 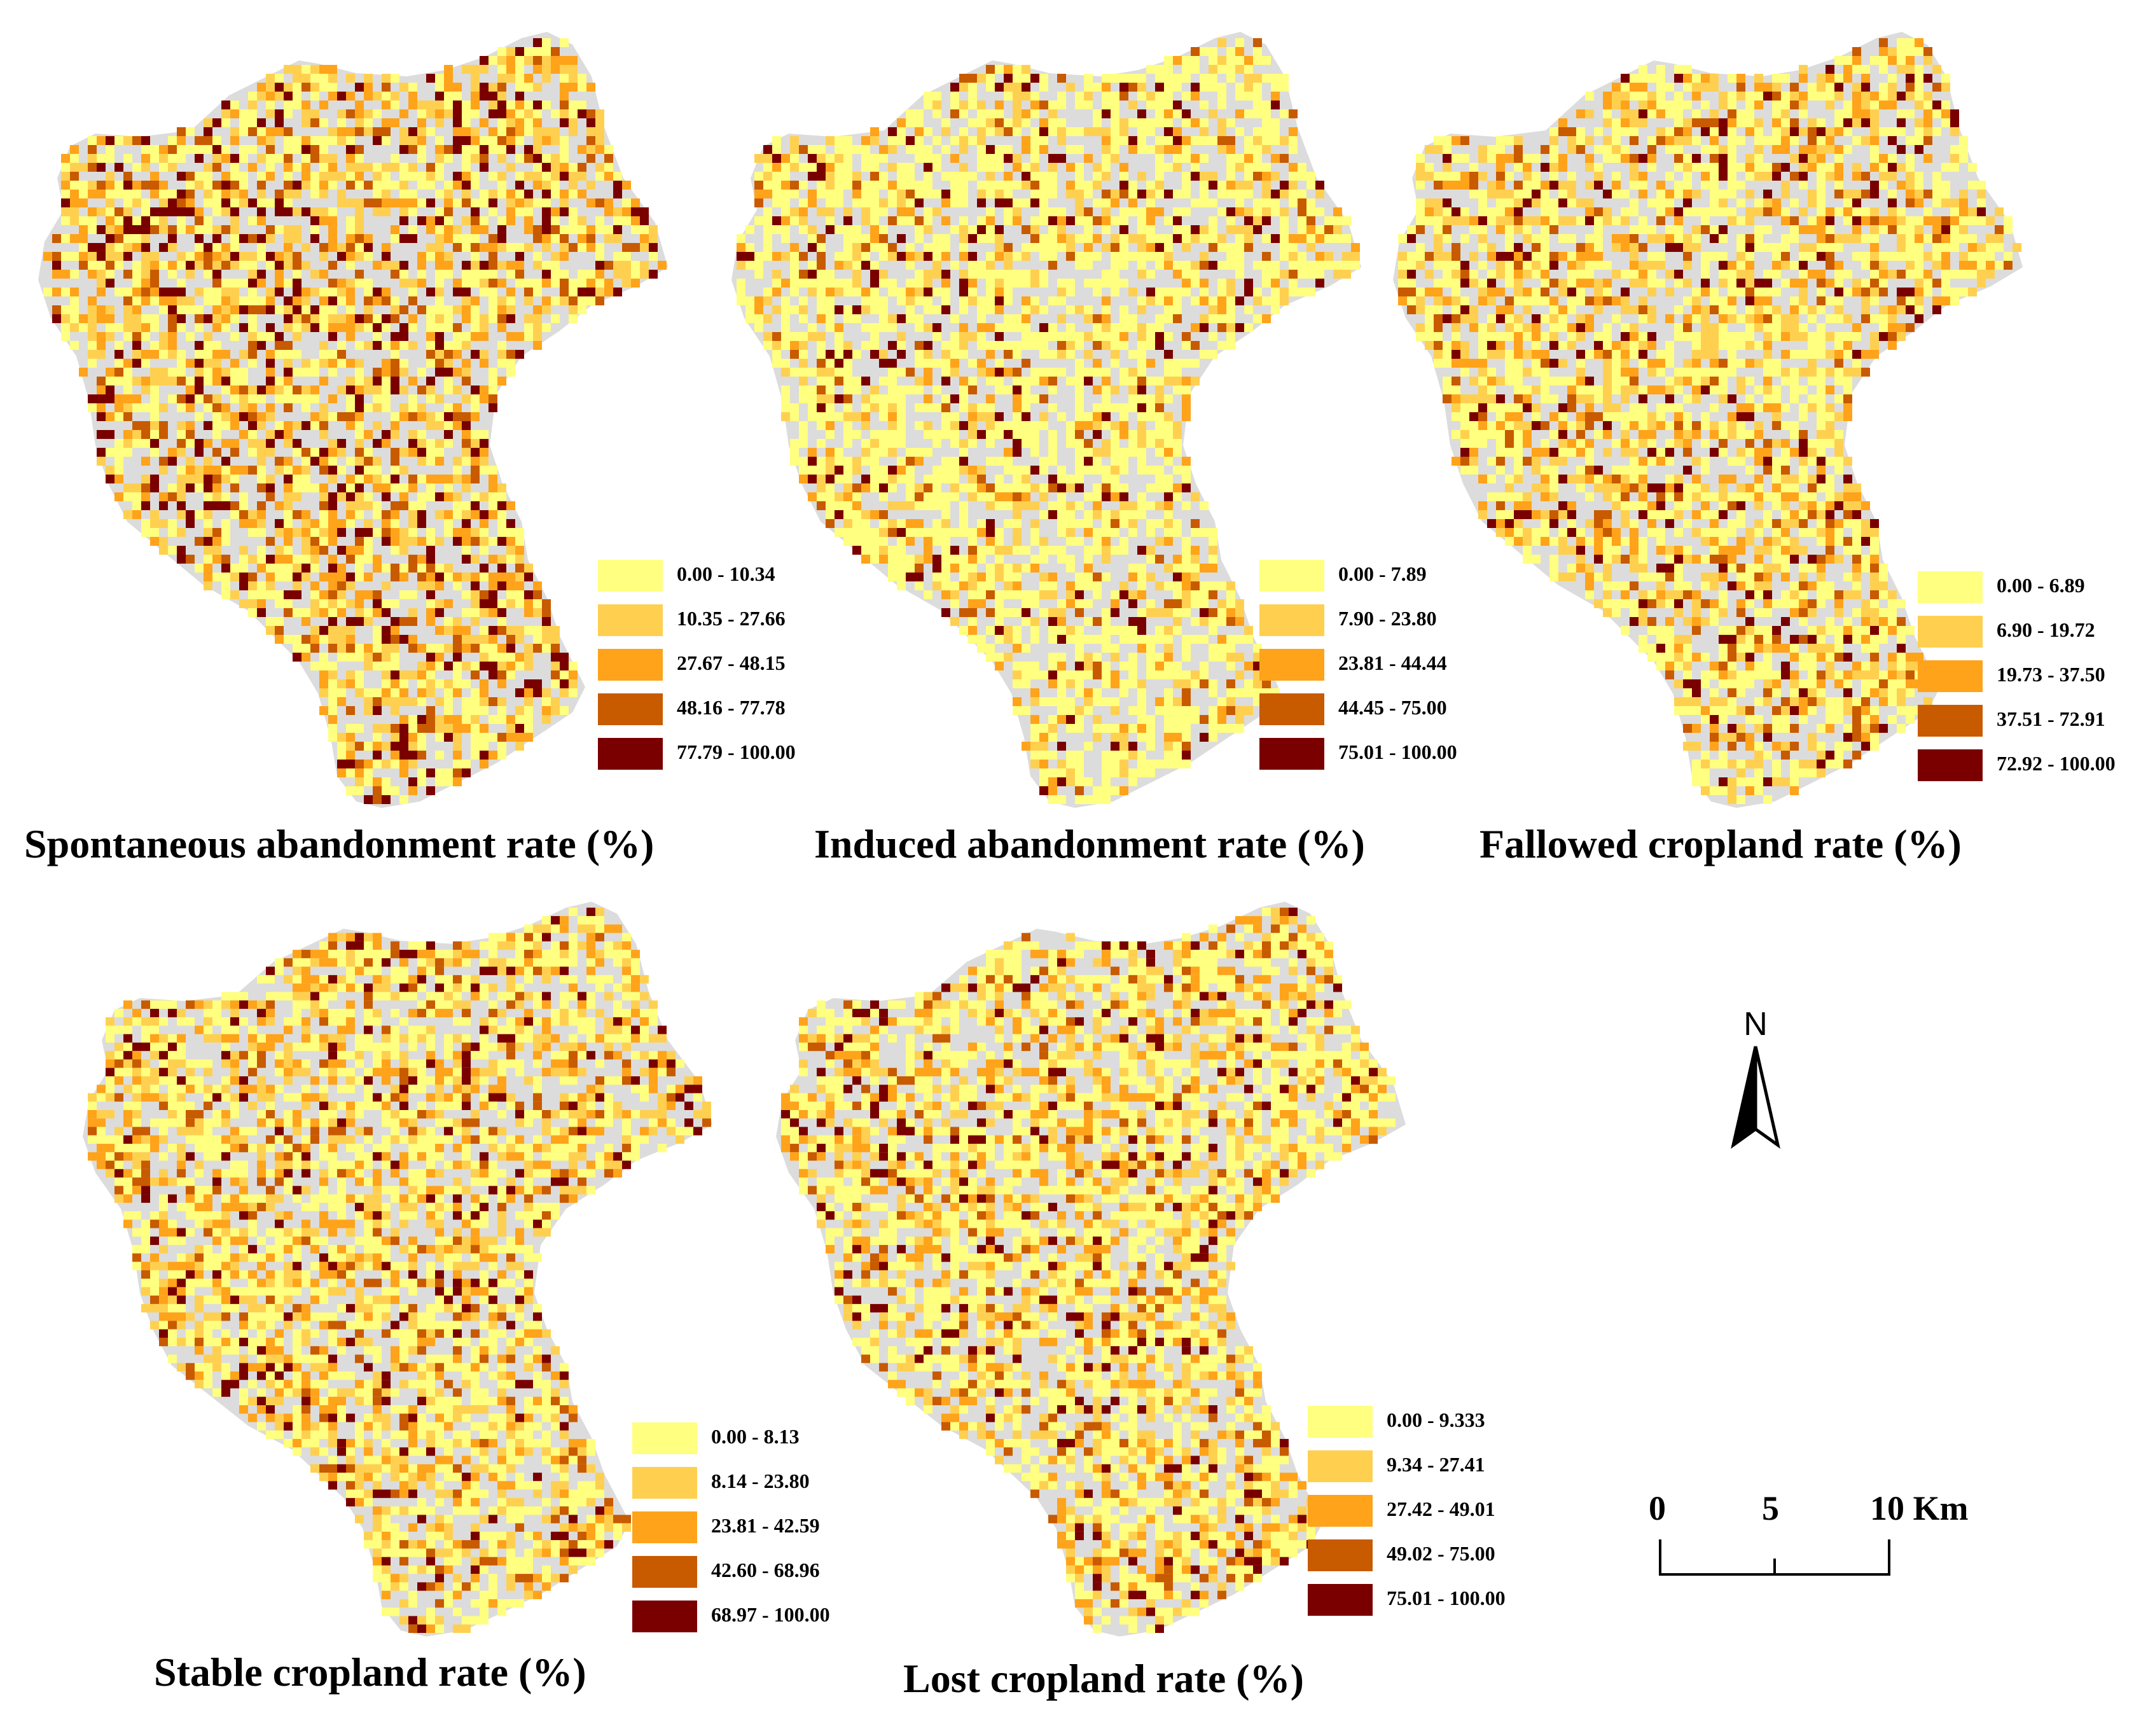 I want to click on legend-label: 48.16 - 77.78, so click(x=732, y=707).